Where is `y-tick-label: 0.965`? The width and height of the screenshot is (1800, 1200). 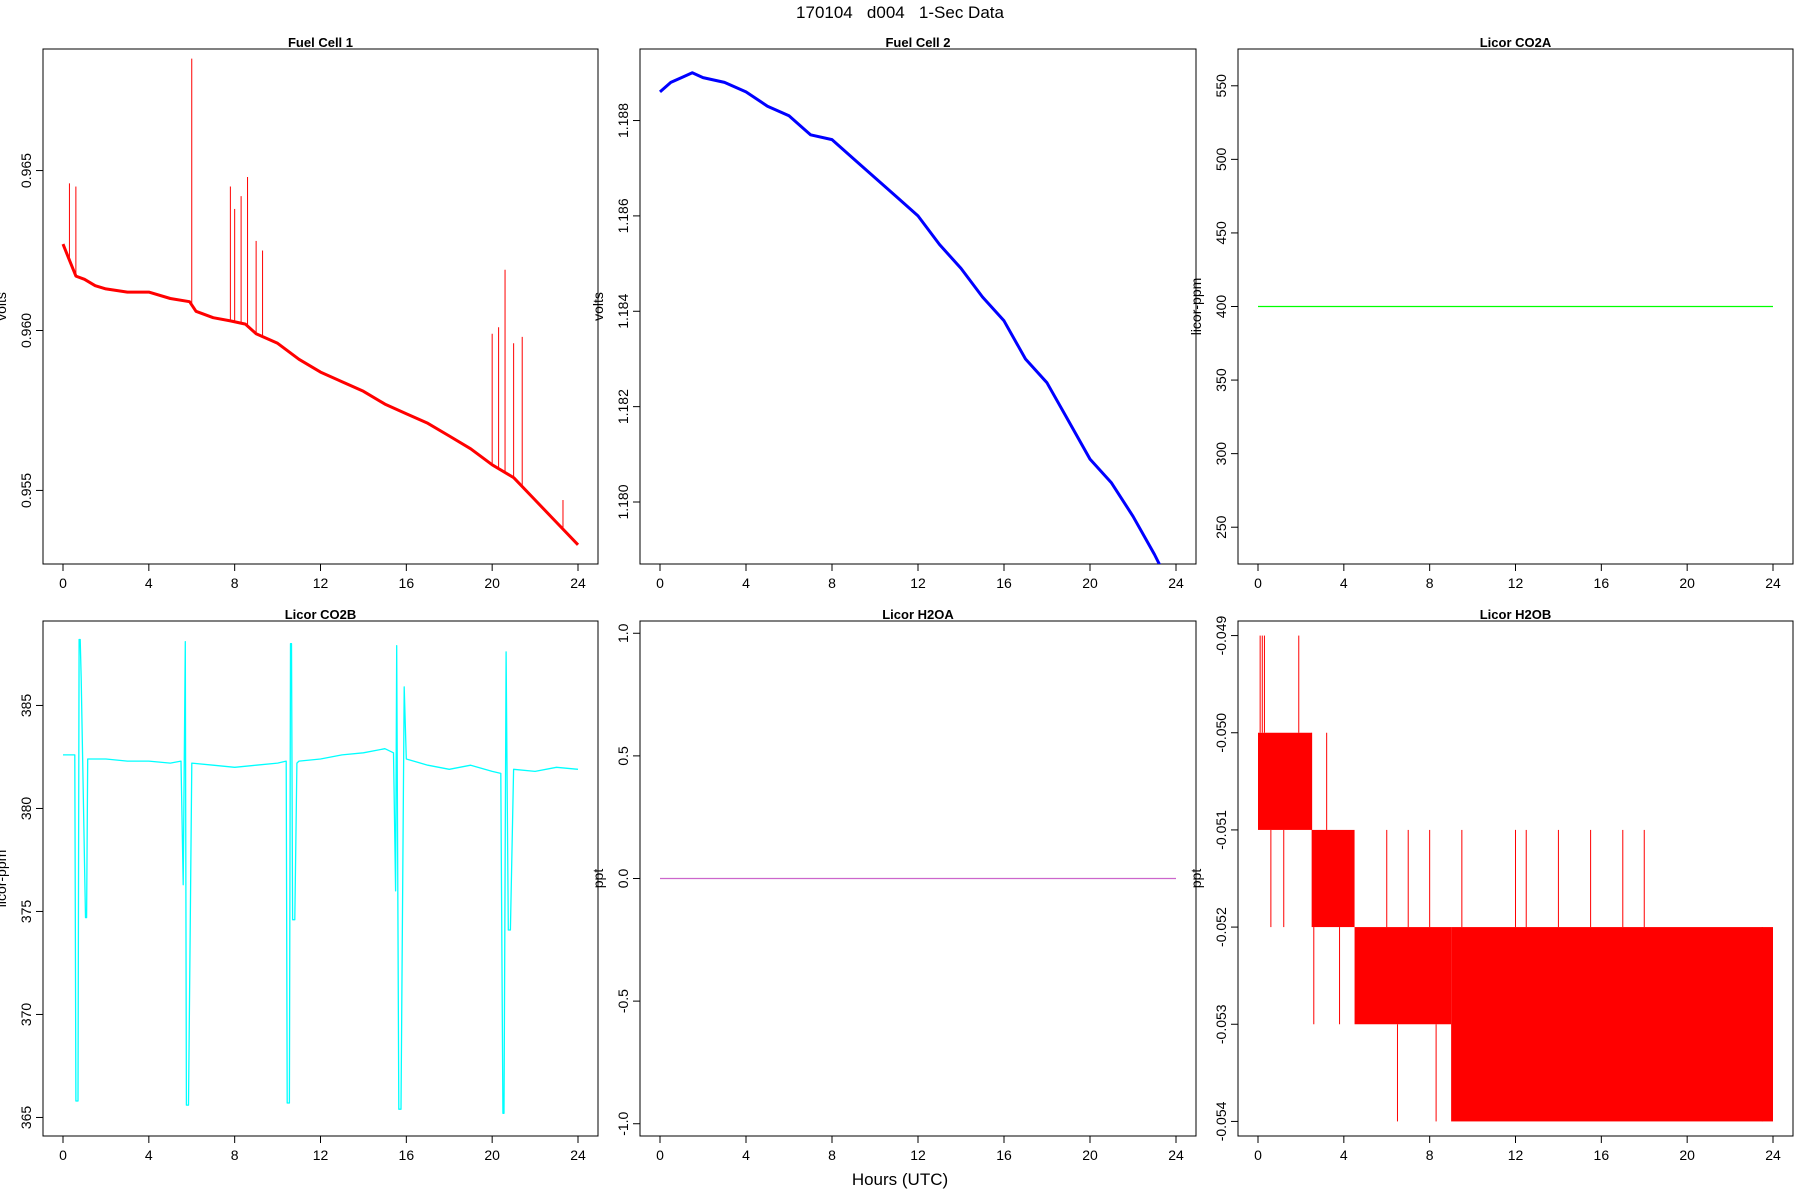 y-tick-label: 0.965 is located at coordinates (26, 170).